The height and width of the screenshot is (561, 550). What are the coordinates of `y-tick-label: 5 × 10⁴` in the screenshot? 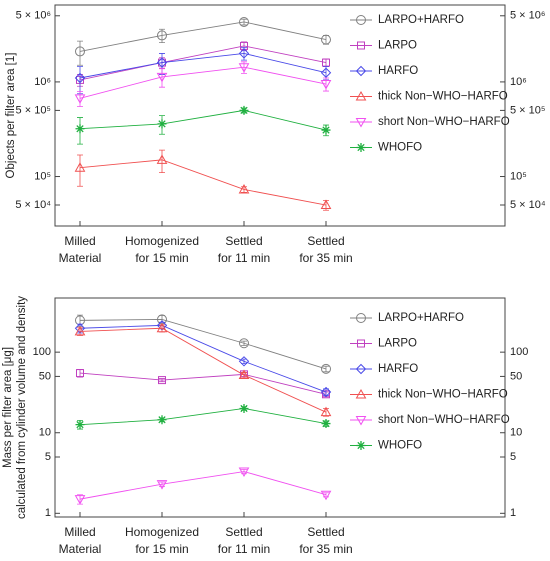 It's located at (33, 205).